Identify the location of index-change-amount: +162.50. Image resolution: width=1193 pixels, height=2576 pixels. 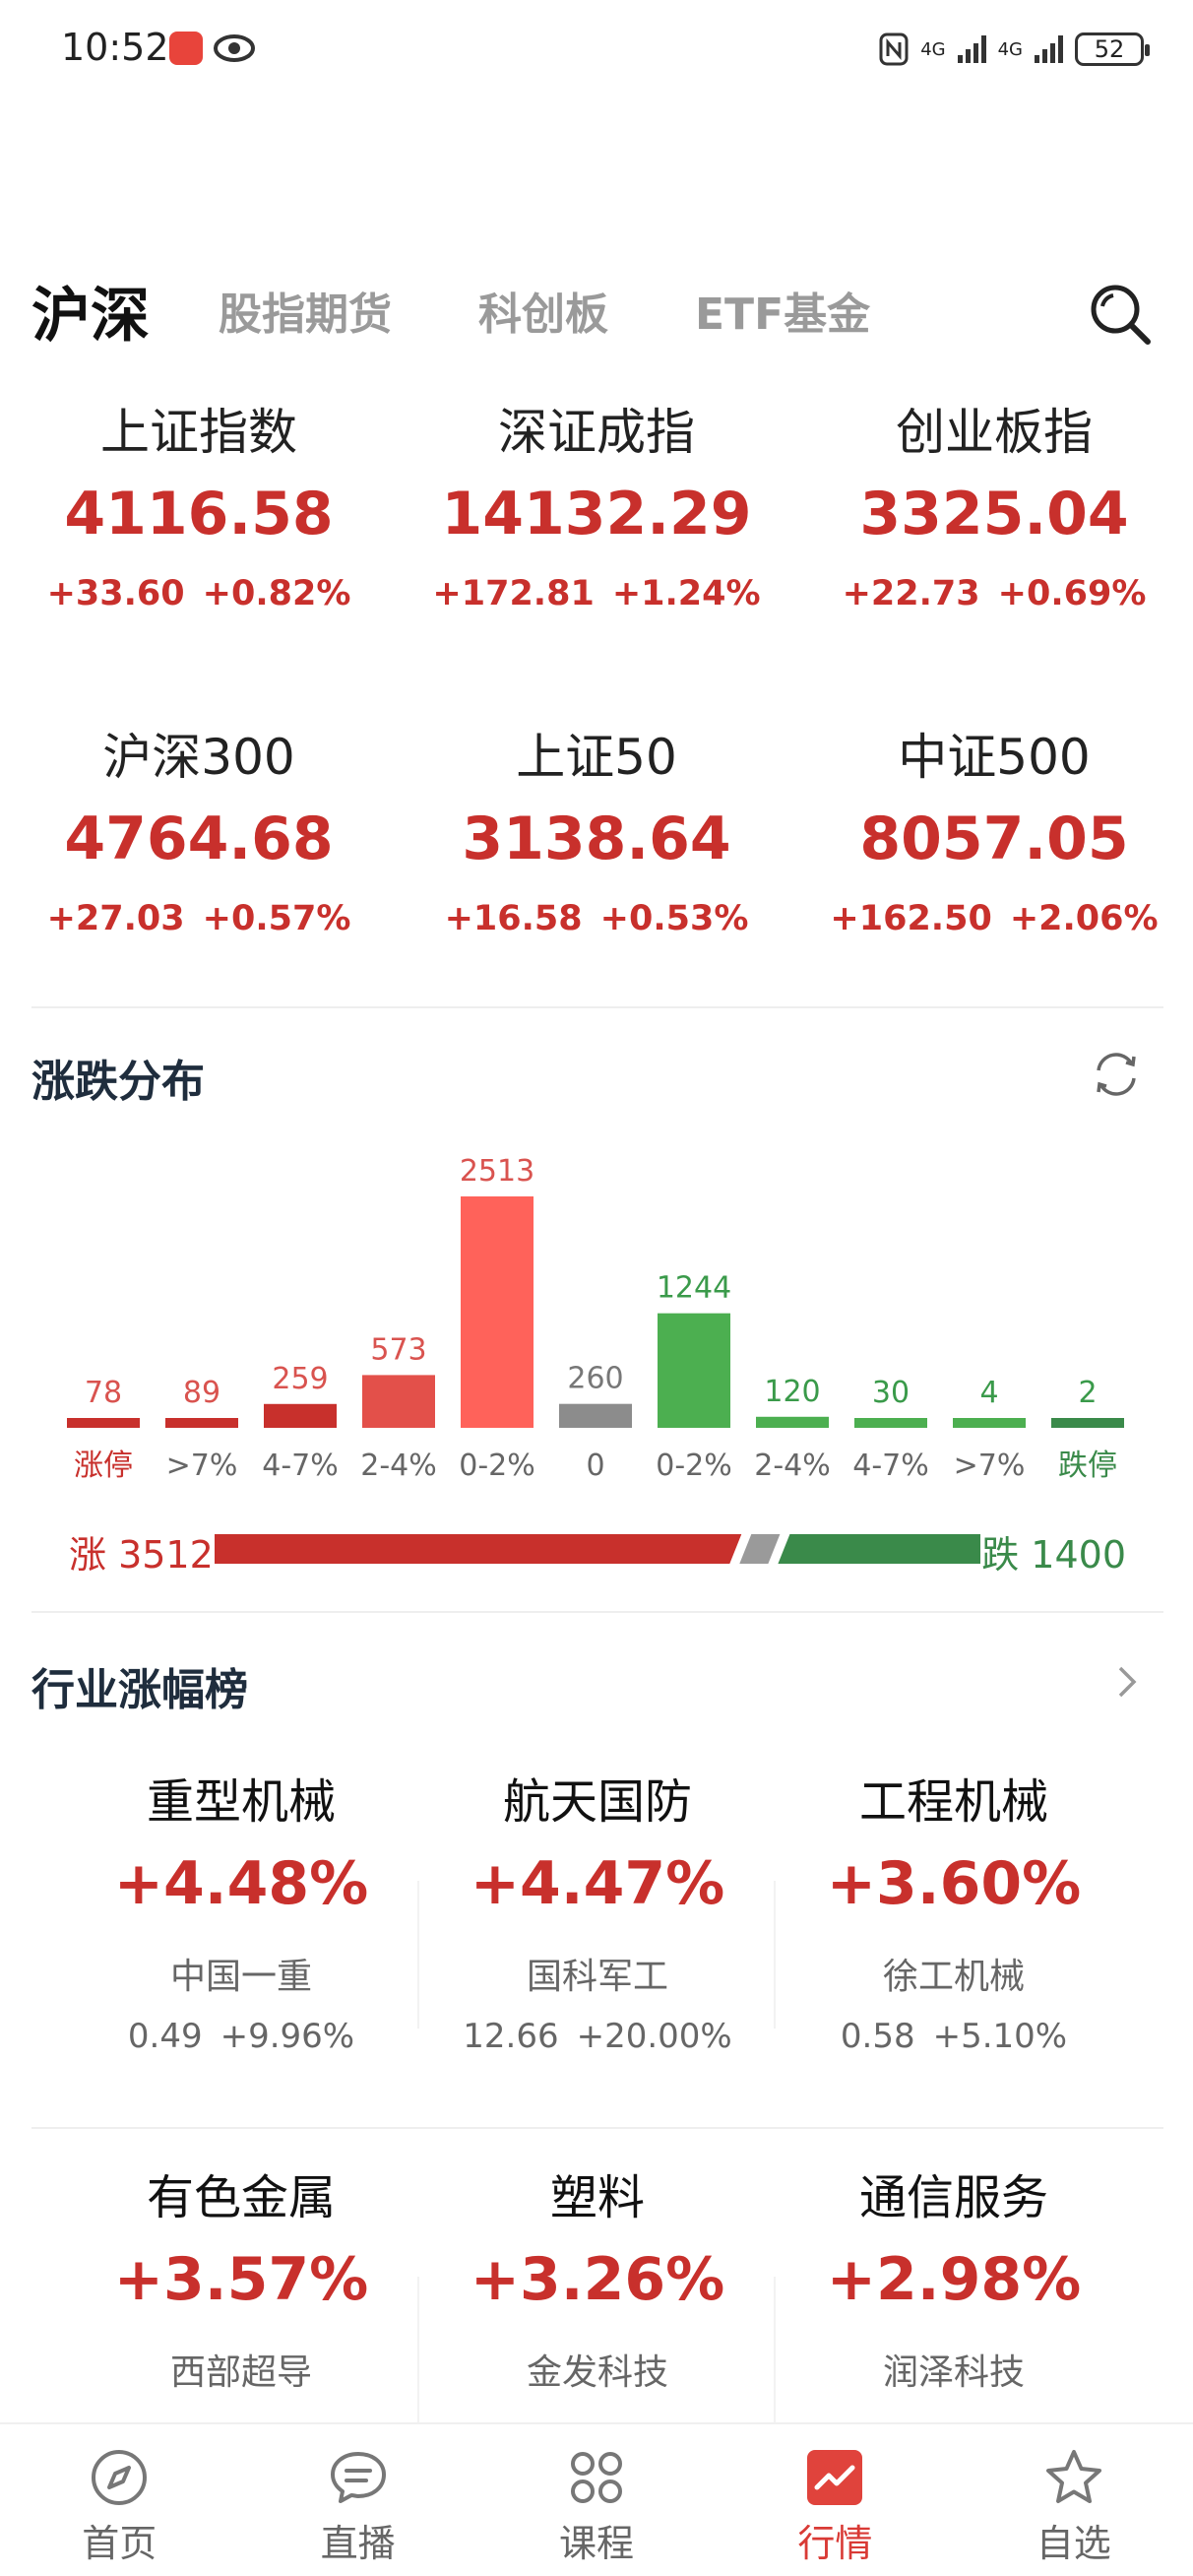
(911, 918).